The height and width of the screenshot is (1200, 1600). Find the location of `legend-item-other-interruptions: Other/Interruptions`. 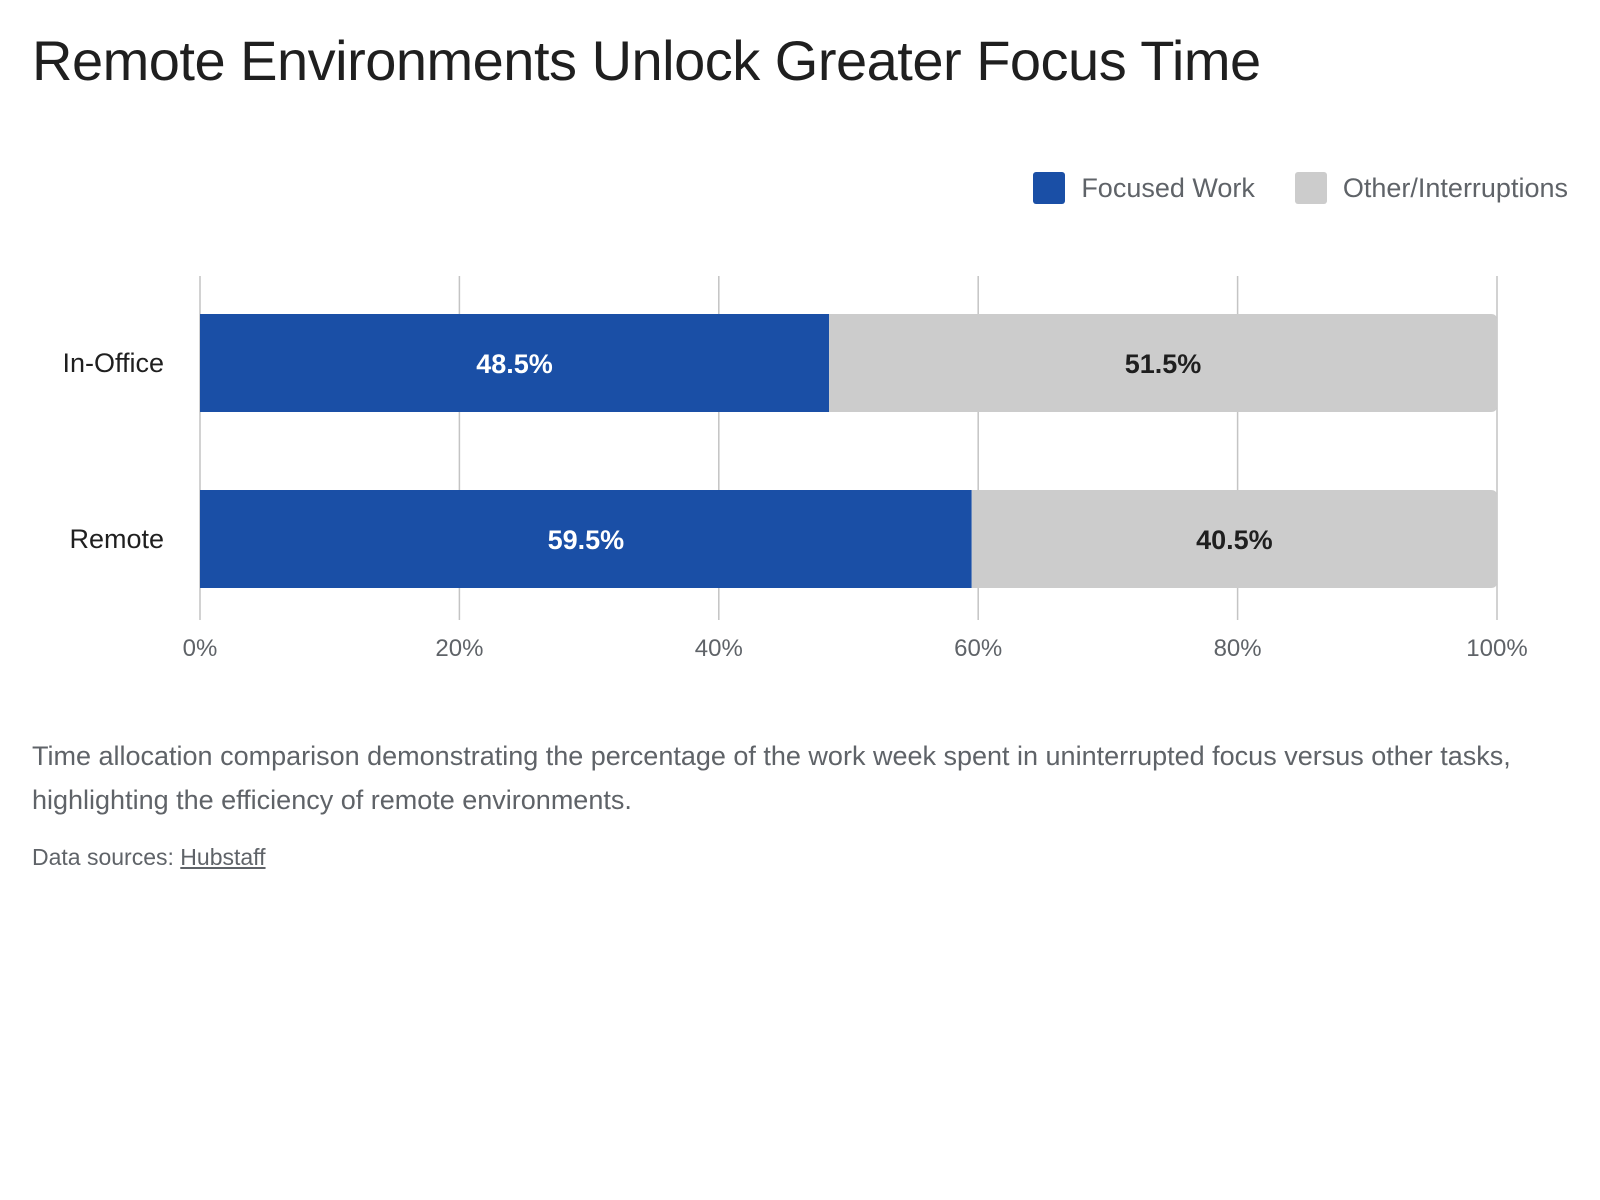

legend-item-other-interruptions: Other/Interruptions is located at coordinates (1431, 188).